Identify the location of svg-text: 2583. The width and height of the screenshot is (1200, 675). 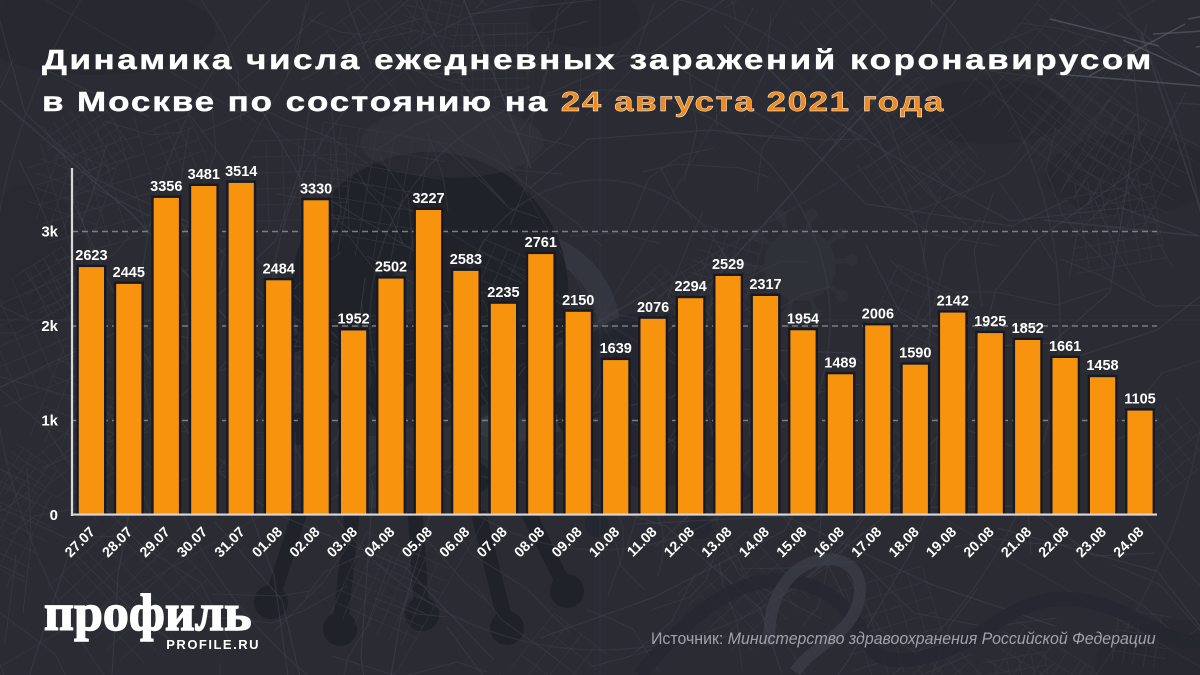
(466, 260).